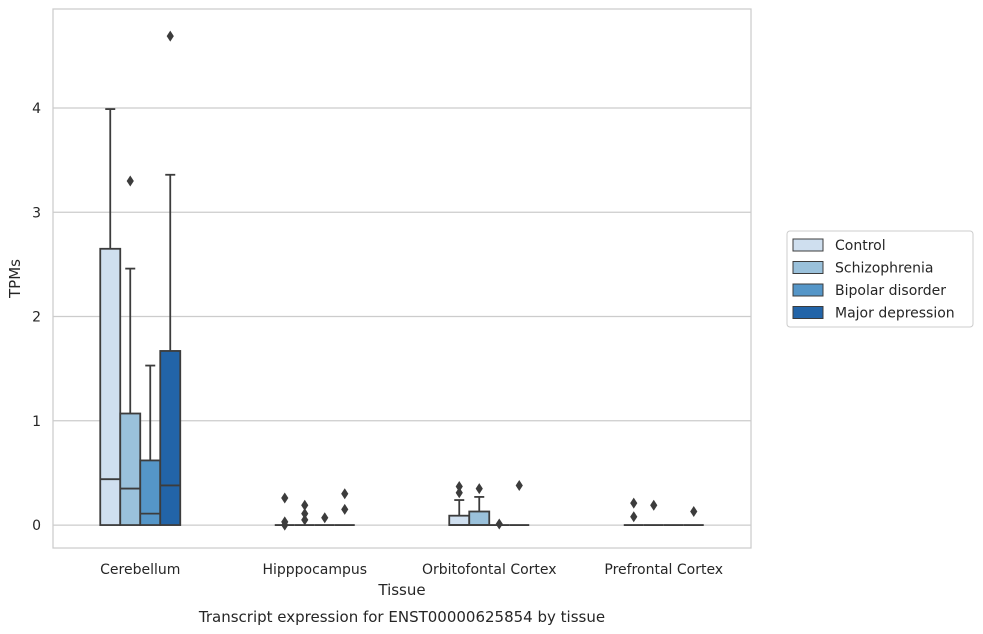 The image size is (983, 634). Describe the element at coordinates (890, 291) in the screenshot. I see `legend-label: Bipolar disorder` at that location.